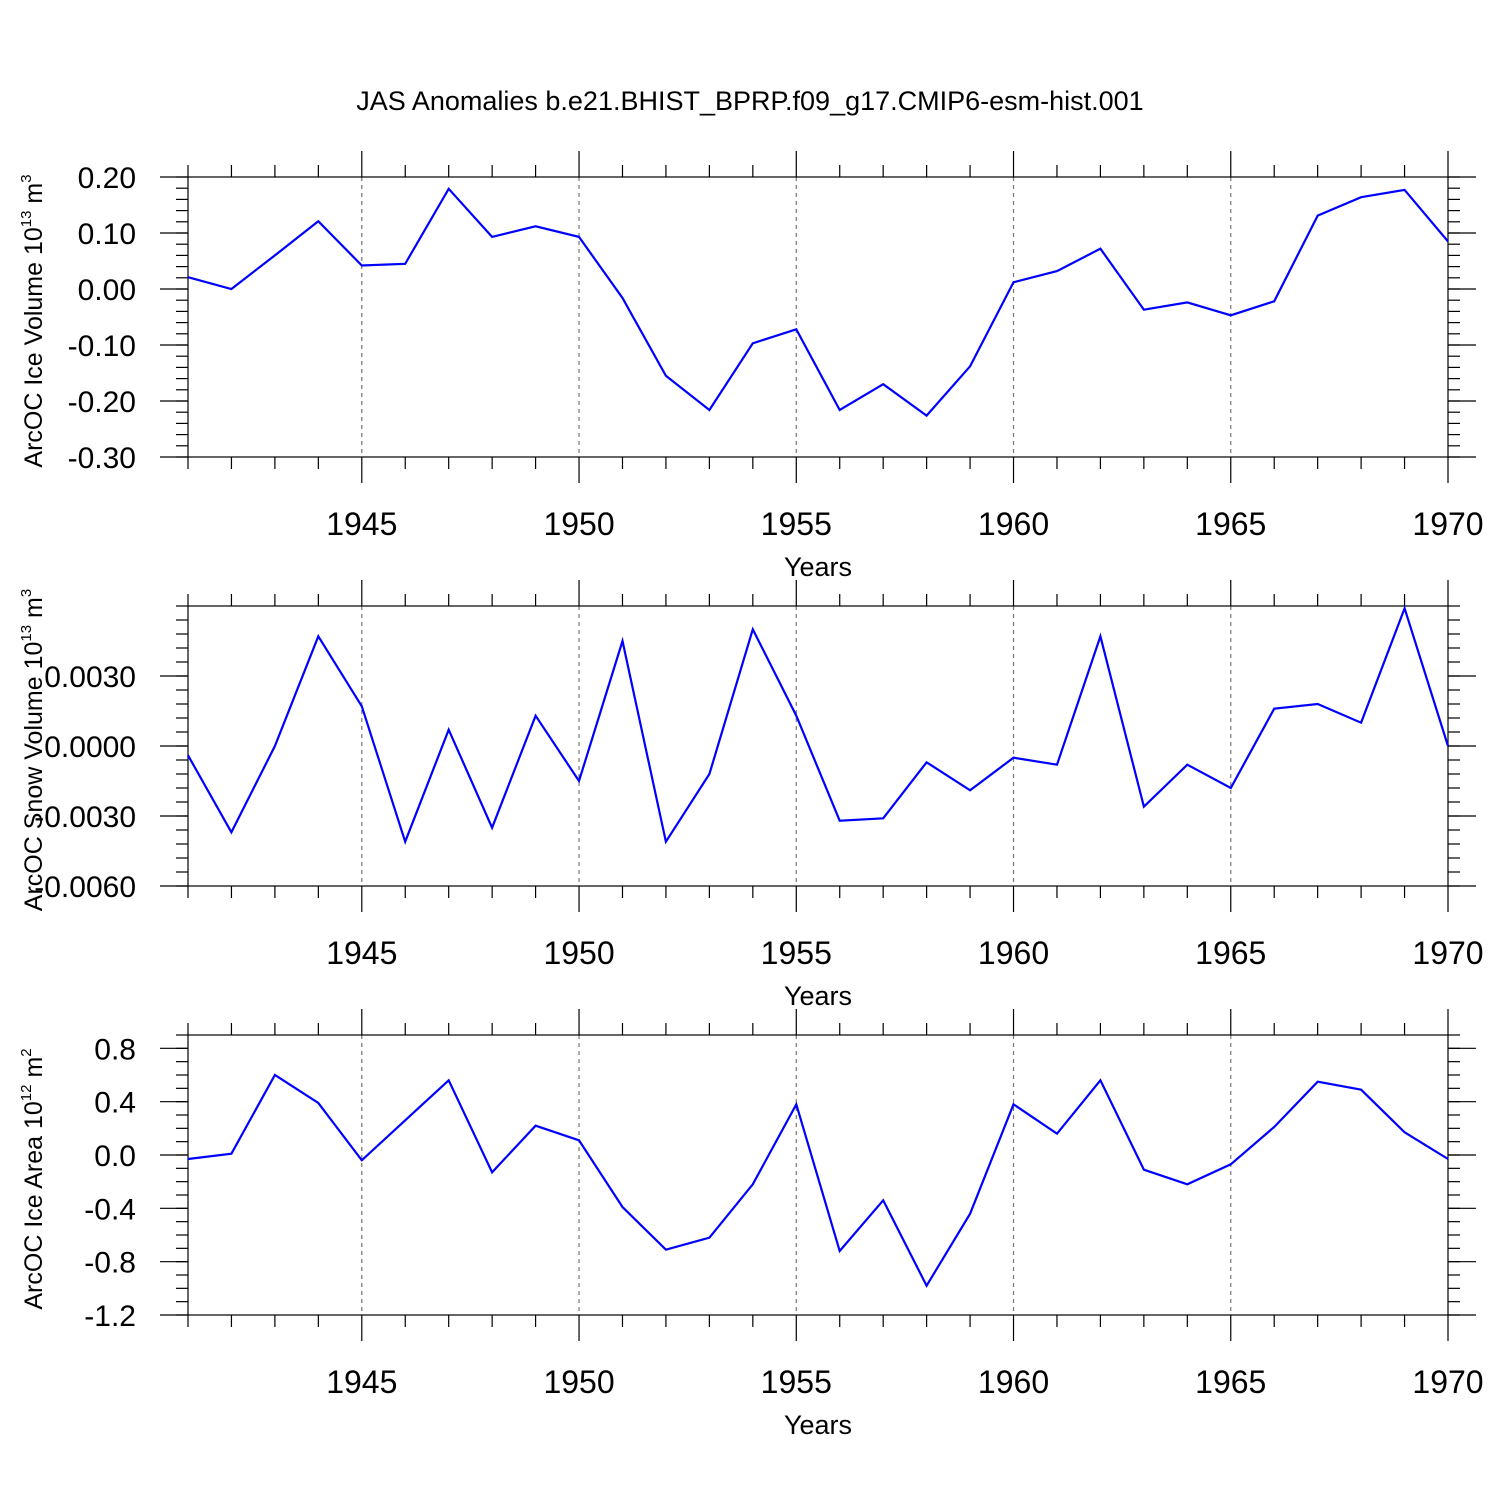 This screenshot has width=1500, height=1500. What do you see at coordinates (110, 1263) in the screenshot?
I see `y-tick-label: -0.8` at bounding box center [110, 1263].